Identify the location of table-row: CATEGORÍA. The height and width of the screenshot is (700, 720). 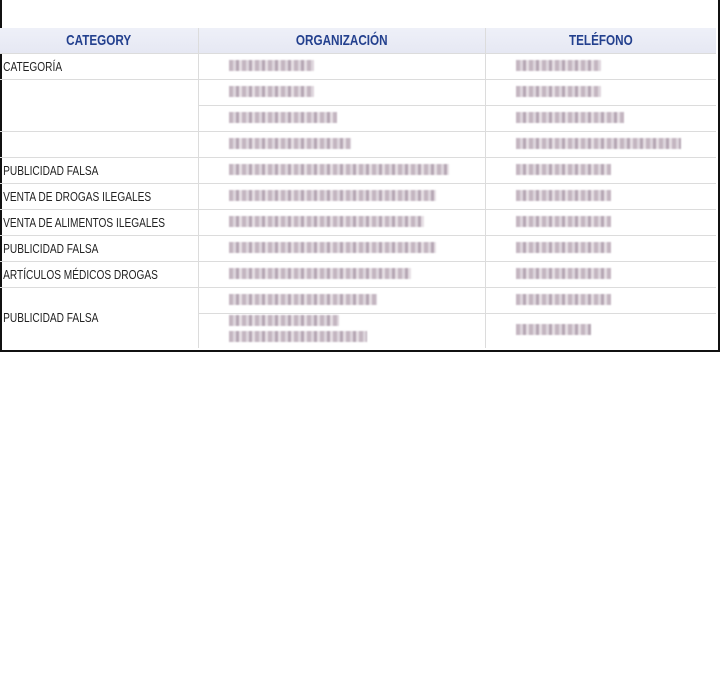
(358, 66).